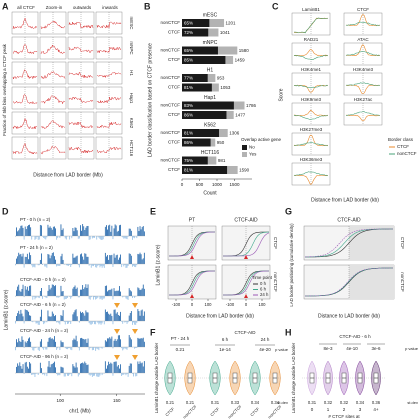  What do you see at coordinates (275, 282) in the screenshot?
I see `row-label: nonCTCF` at bounding box center [275, 282].